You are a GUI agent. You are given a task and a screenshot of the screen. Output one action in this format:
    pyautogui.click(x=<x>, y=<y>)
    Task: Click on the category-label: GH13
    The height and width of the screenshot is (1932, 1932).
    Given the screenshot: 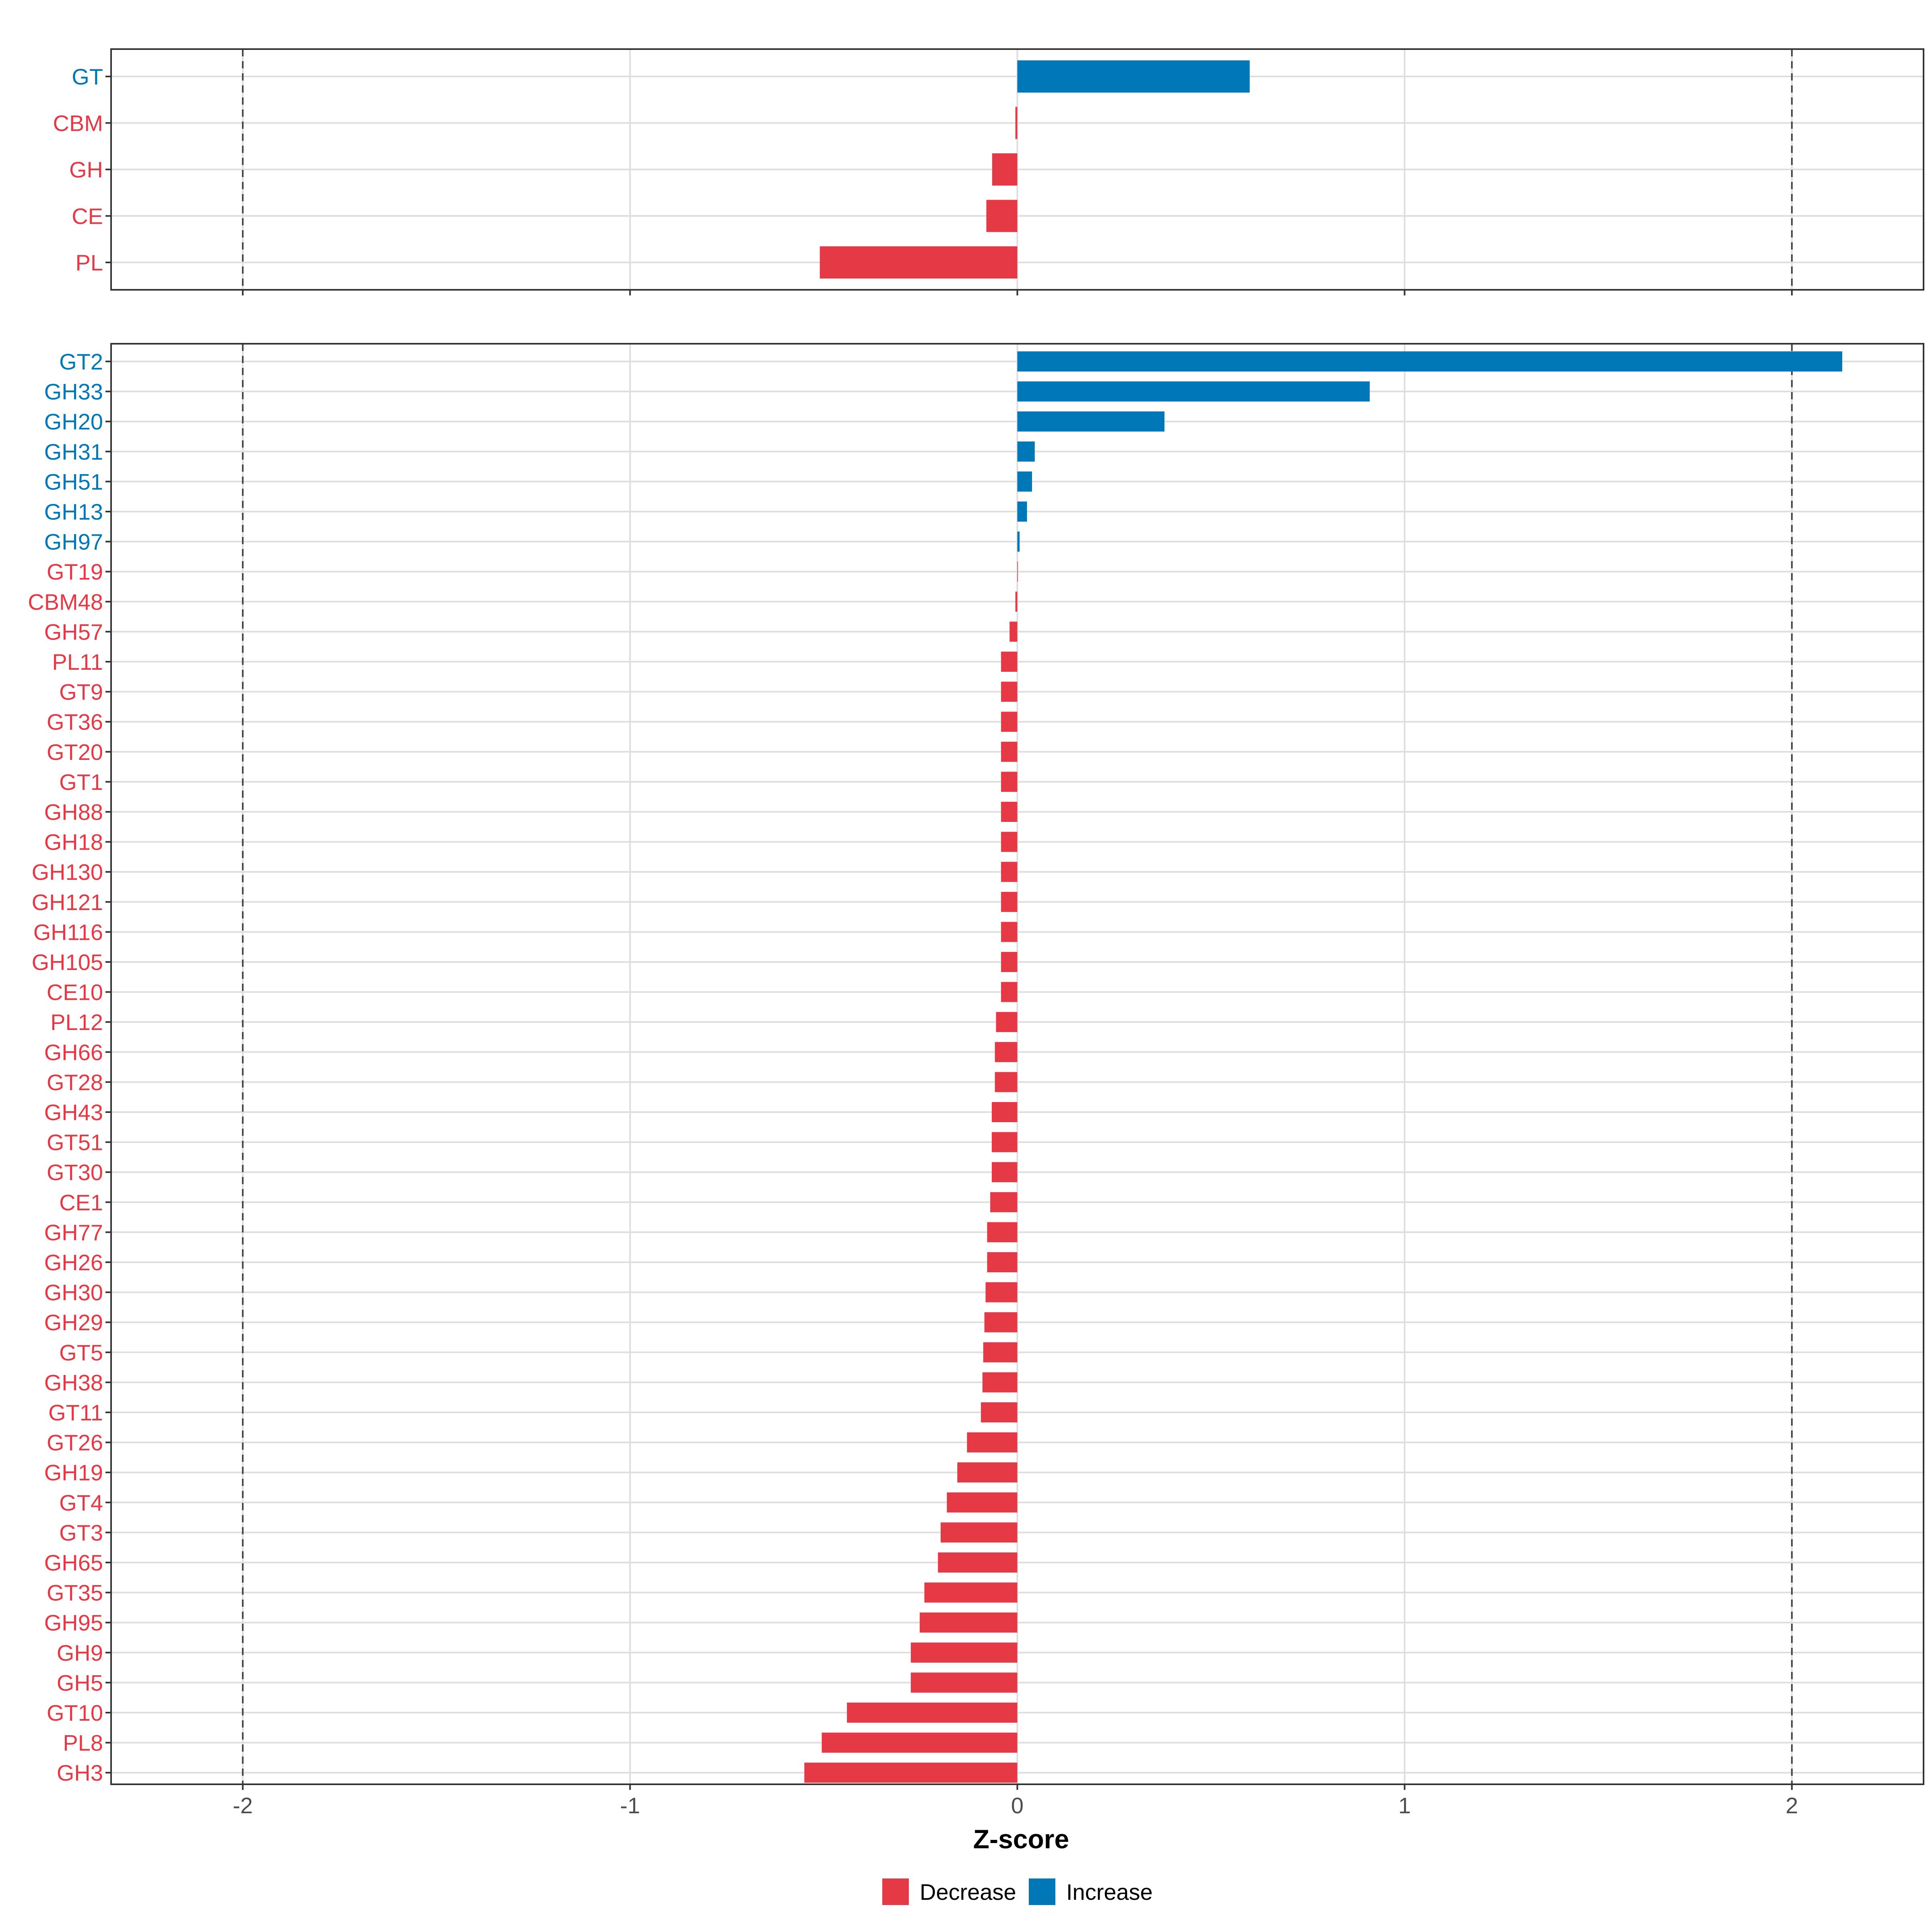 What is the action you would take?
    pyautogui.click(x=73, y=511)
    